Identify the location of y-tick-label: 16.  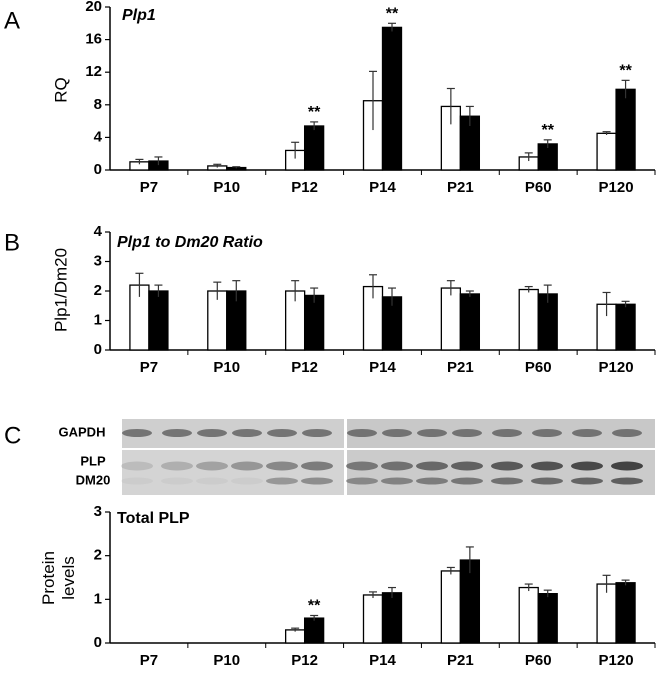
(93, 39).